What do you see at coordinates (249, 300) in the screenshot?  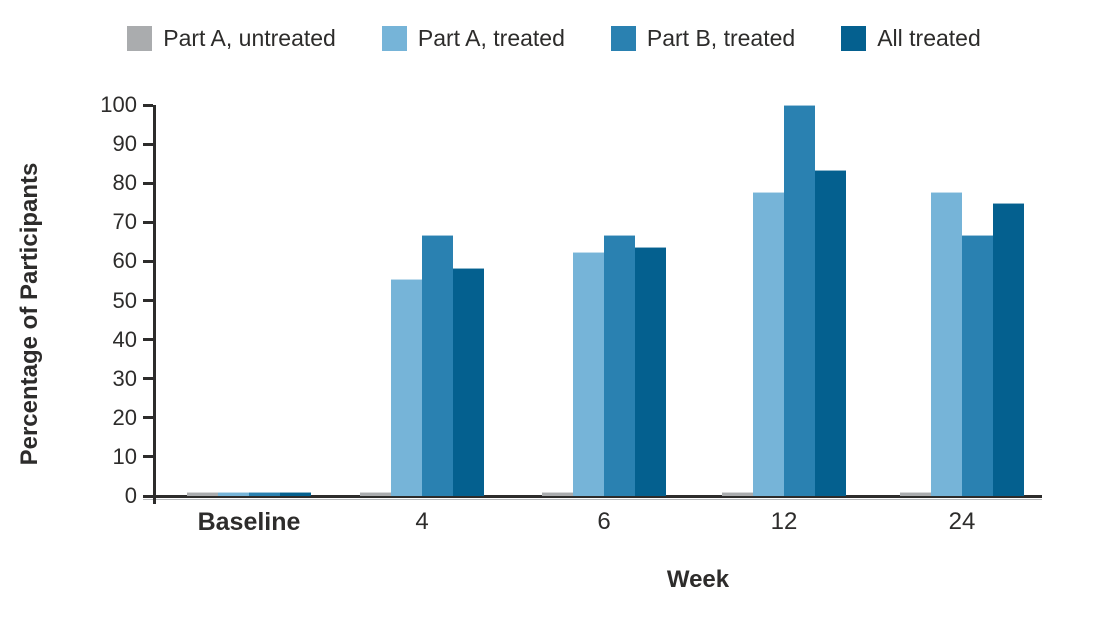 I see `bar-group-baseline` at bounding box center [249, 300].